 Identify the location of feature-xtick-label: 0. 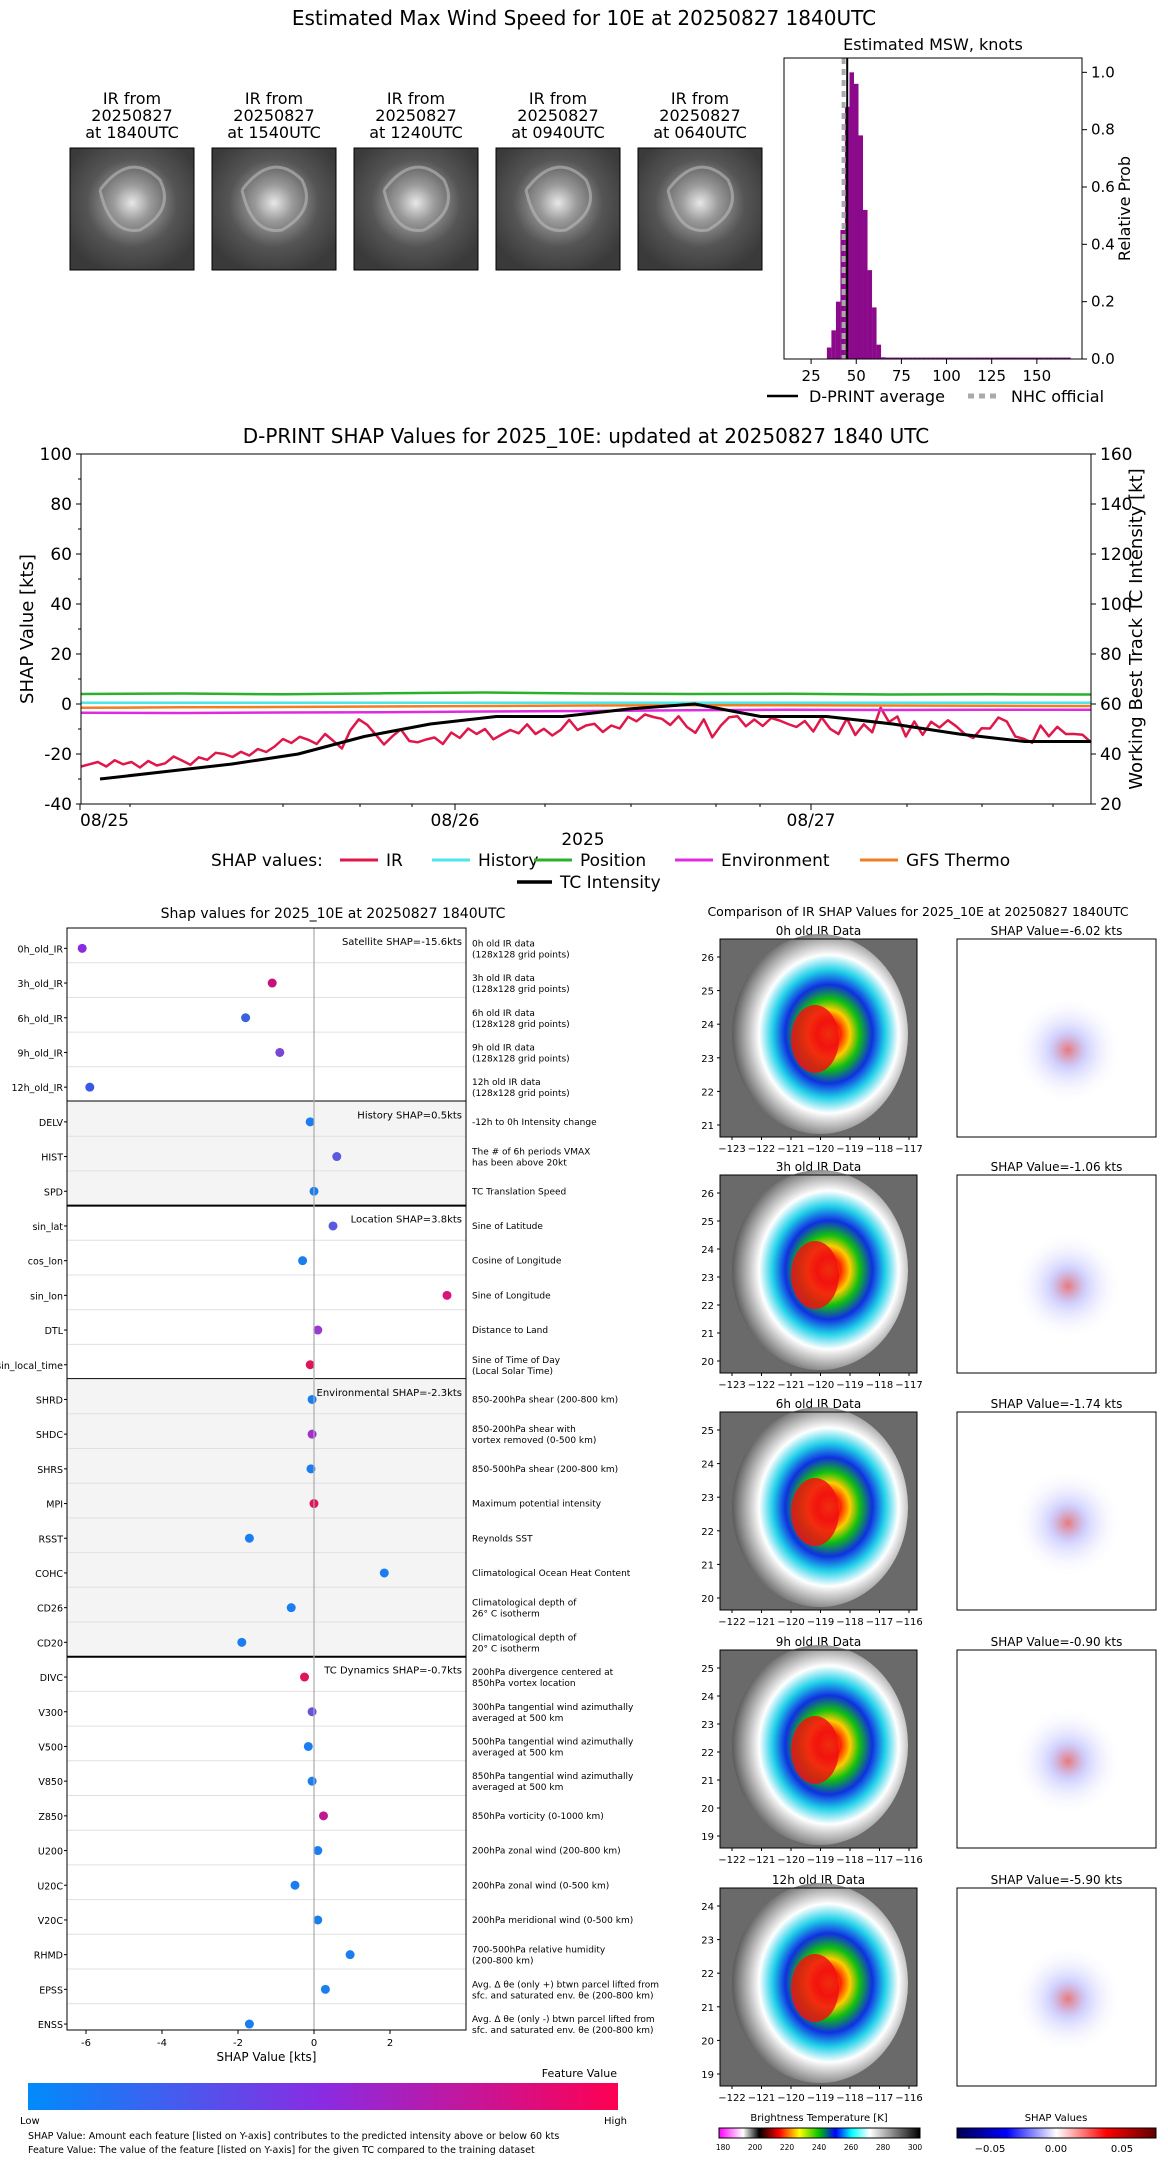
(314, 2043).